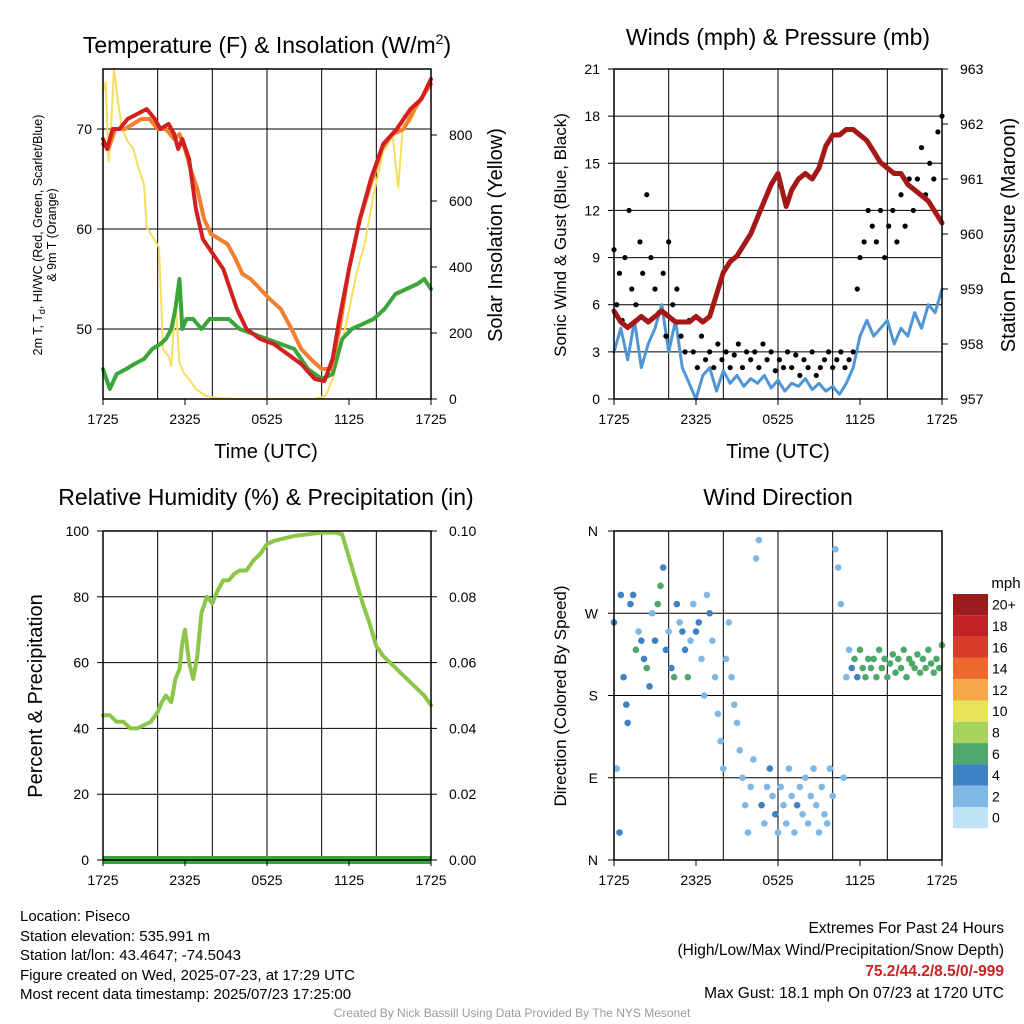  What do you see at coordinates (778, 497) in the screenshot?
I see `direction-panel-title: Wind Direction` at bounding box center [778, 497].